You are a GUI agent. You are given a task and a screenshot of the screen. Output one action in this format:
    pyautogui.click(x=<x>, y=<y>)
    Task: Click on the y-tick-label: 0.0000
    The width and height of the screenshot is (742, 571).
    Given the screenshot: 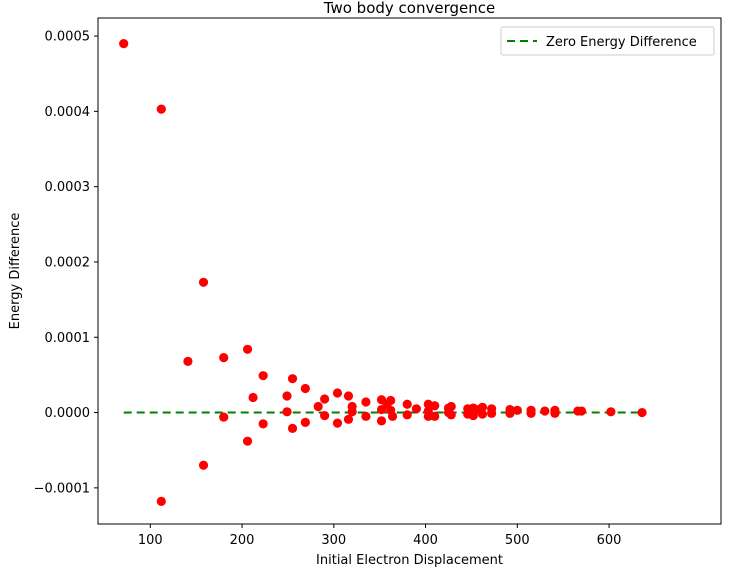 What is the action you would take?
    pyautogui.click(x=68, y=413)
    